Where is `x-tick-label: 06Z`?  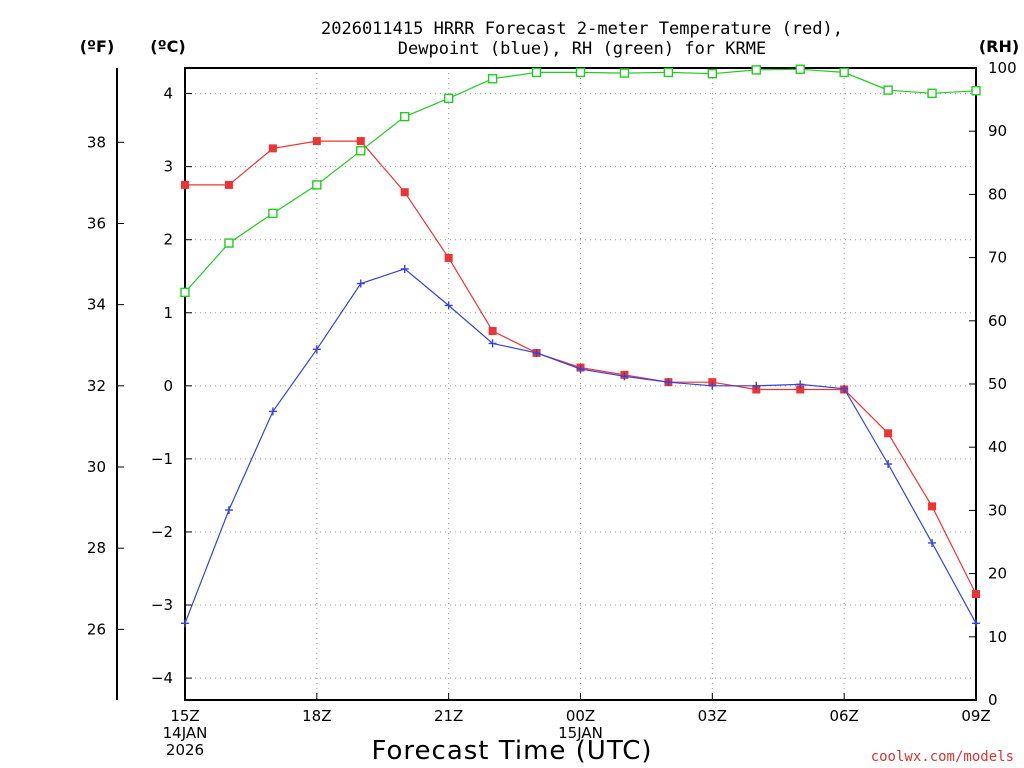 x-tick-label: 06Z is located at coordinates (843, 716).